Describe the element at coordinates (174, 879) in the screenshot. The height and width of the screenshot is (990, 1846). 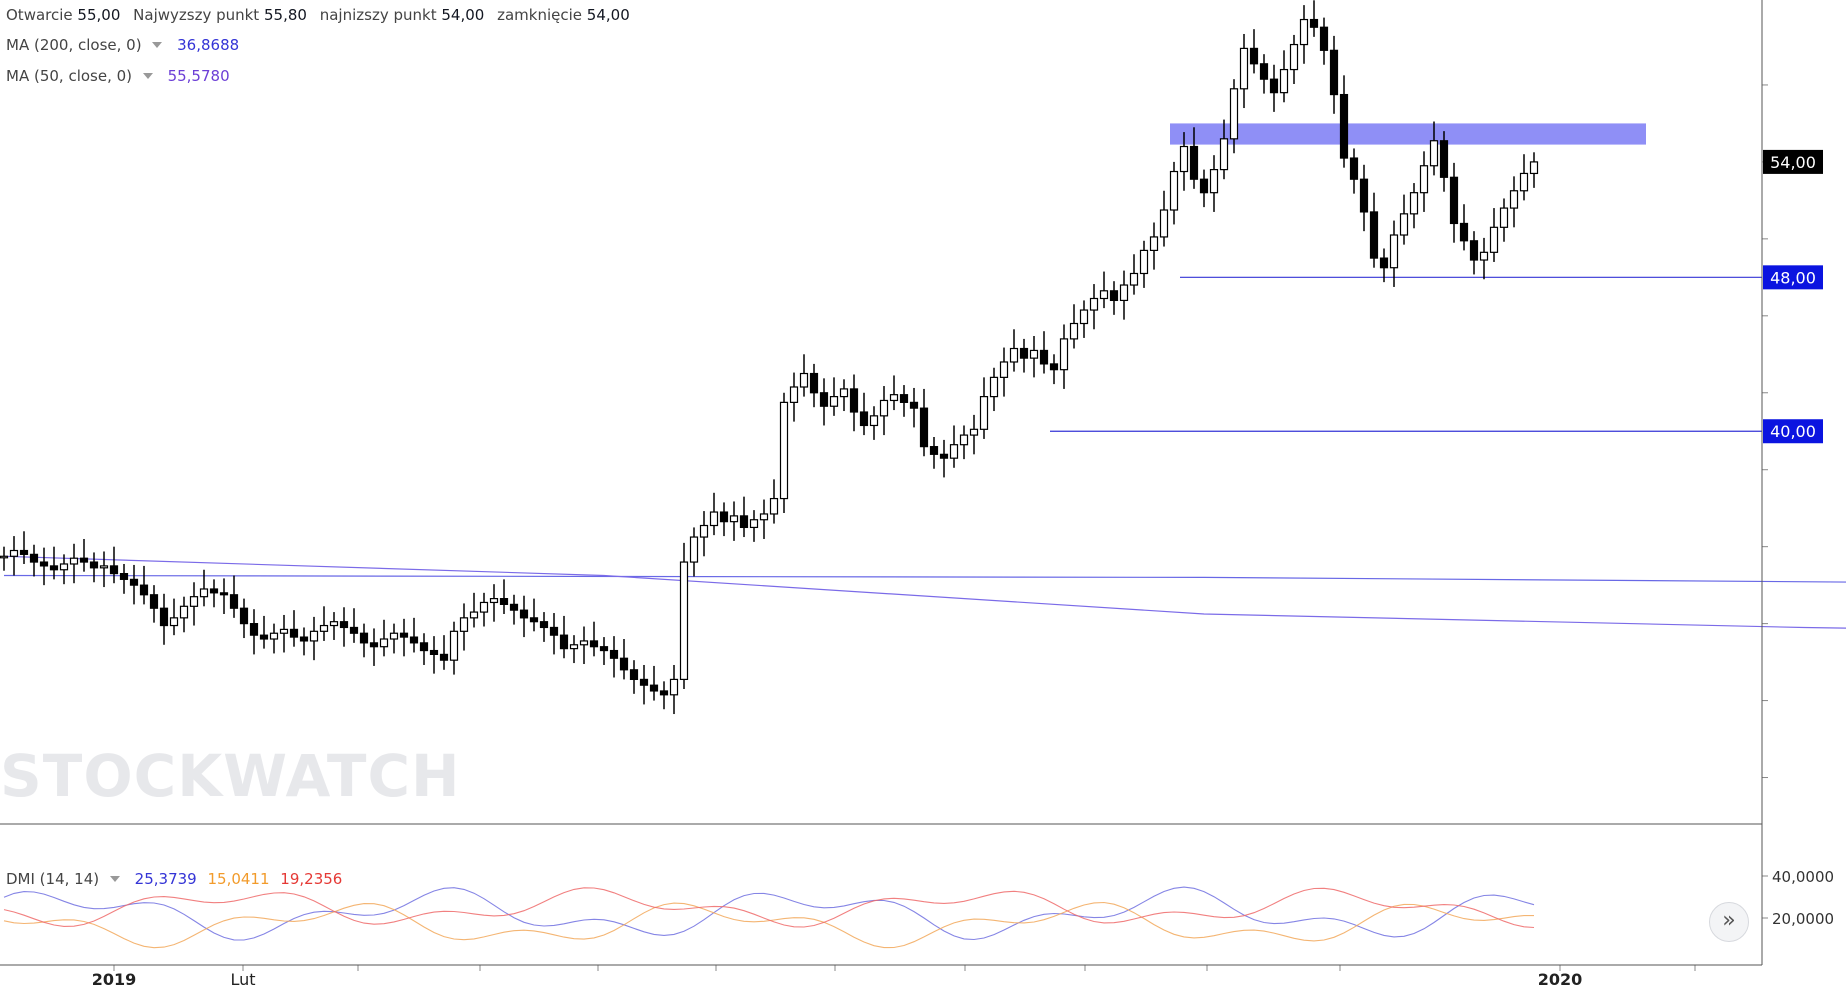
I see `dmi-legend: DMI (14, 14) 25,3739 15,0411 19,2356` at that location.